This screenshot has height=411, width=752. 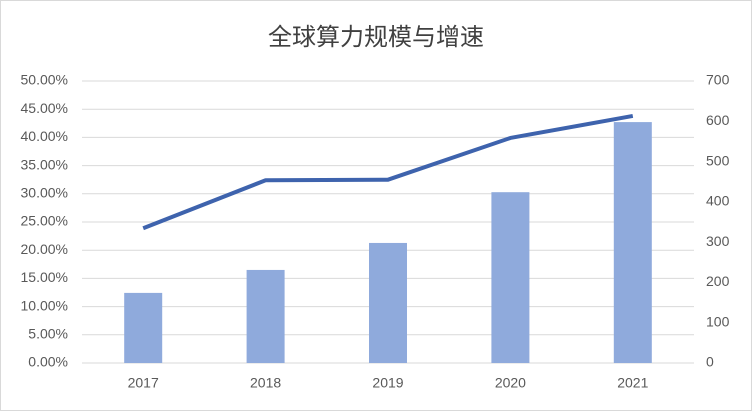 I want to click on x-tick-label: 2017, so click(x=143, y=383).